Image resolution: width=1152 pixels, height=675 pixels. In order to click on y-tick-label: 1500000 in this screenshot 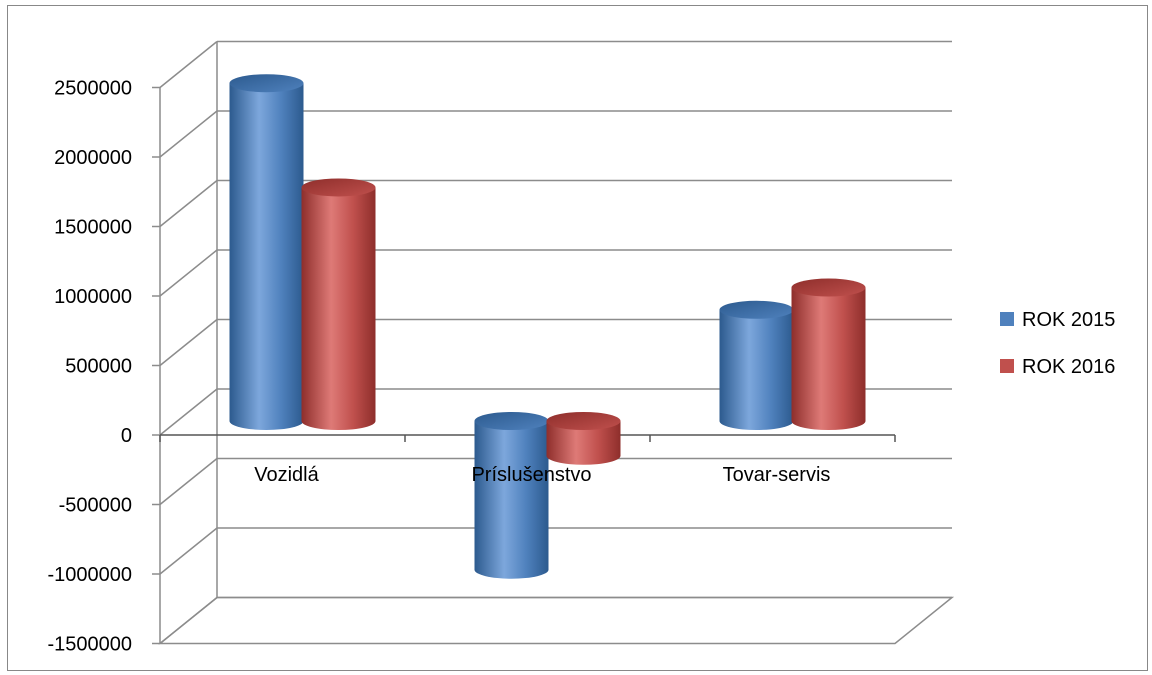, I will do `click(93, 228)`.